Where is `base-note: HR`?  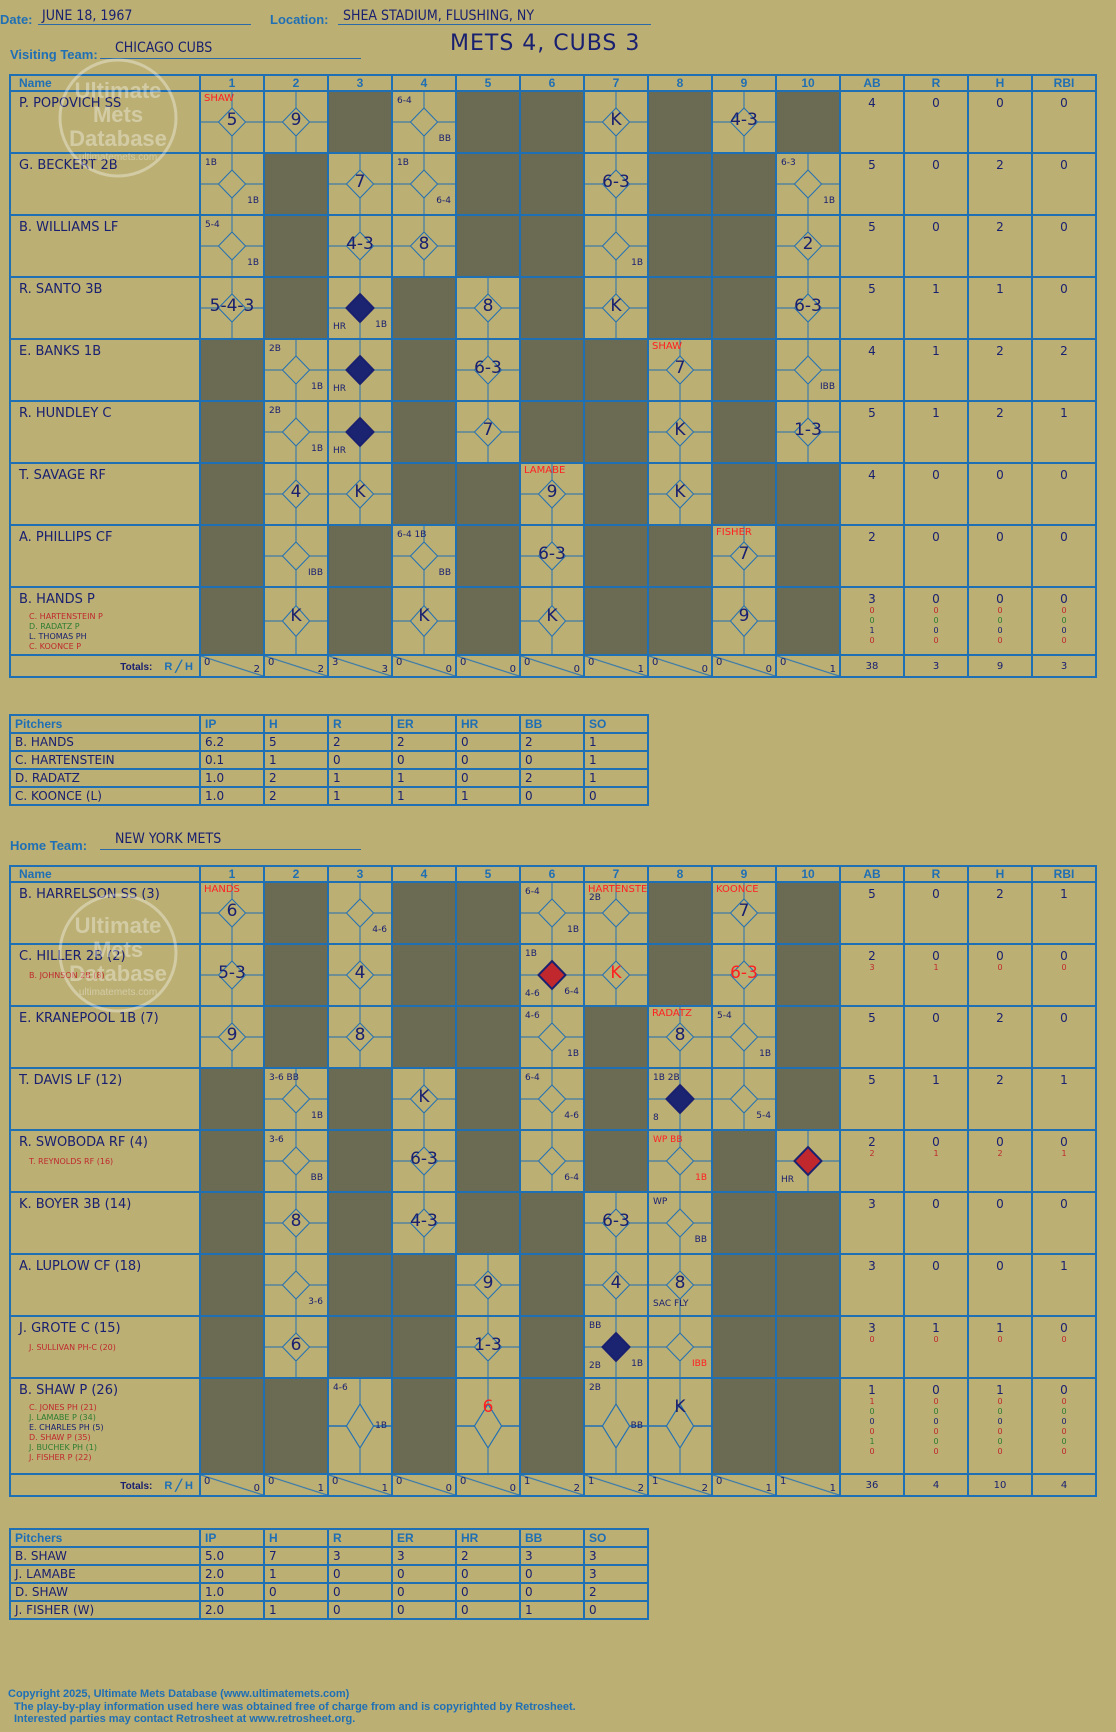
base-note: HR is located at coordinates (340, 327).